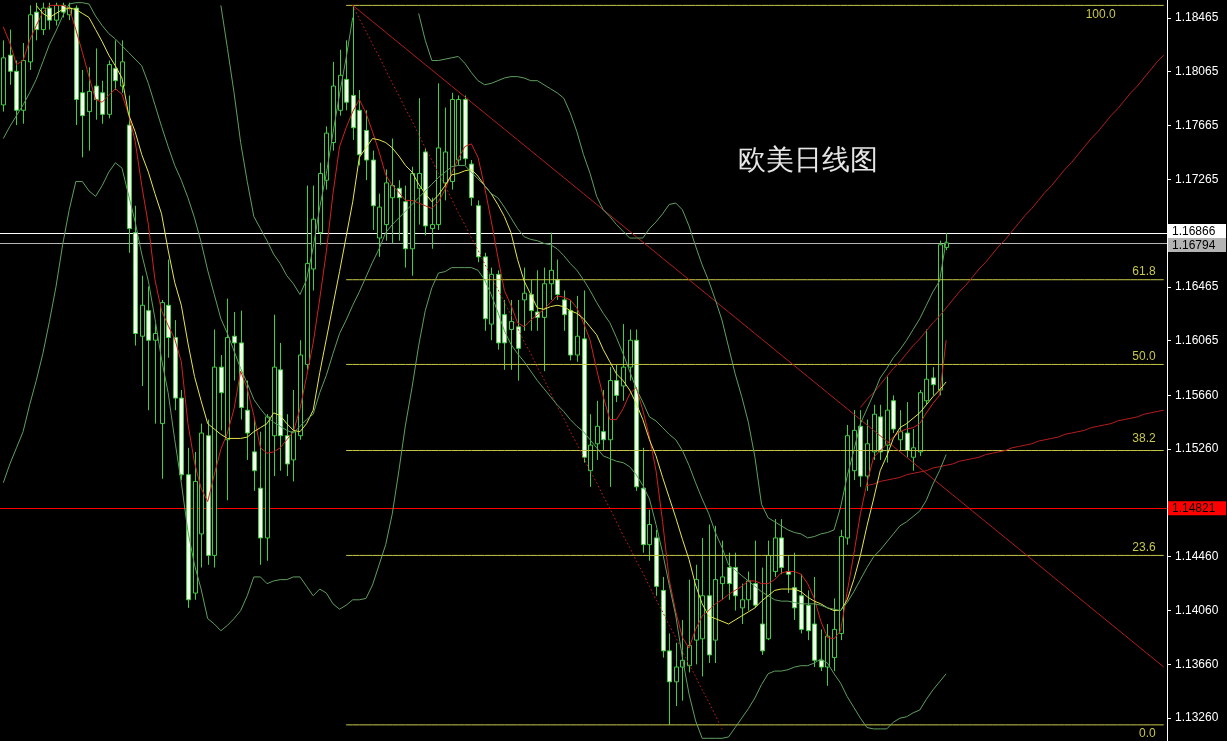 The height and width of the screenshot is (741, 1227). What do you see at coordinates (1144, 546) in the screenshot?
I see `series-label: 23.6` at bounding box center [1144, 546].